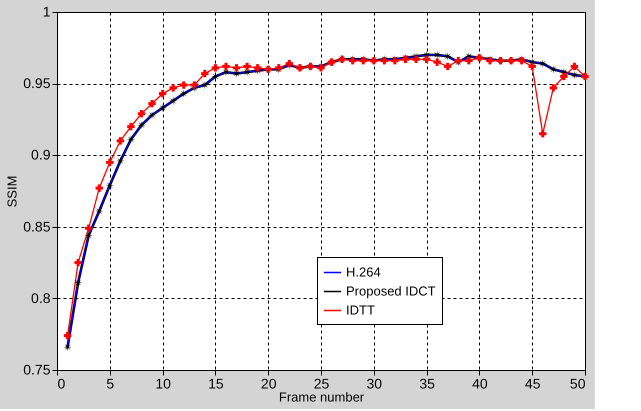  I want to click on x-tick-label: 10, so click(163, 384).